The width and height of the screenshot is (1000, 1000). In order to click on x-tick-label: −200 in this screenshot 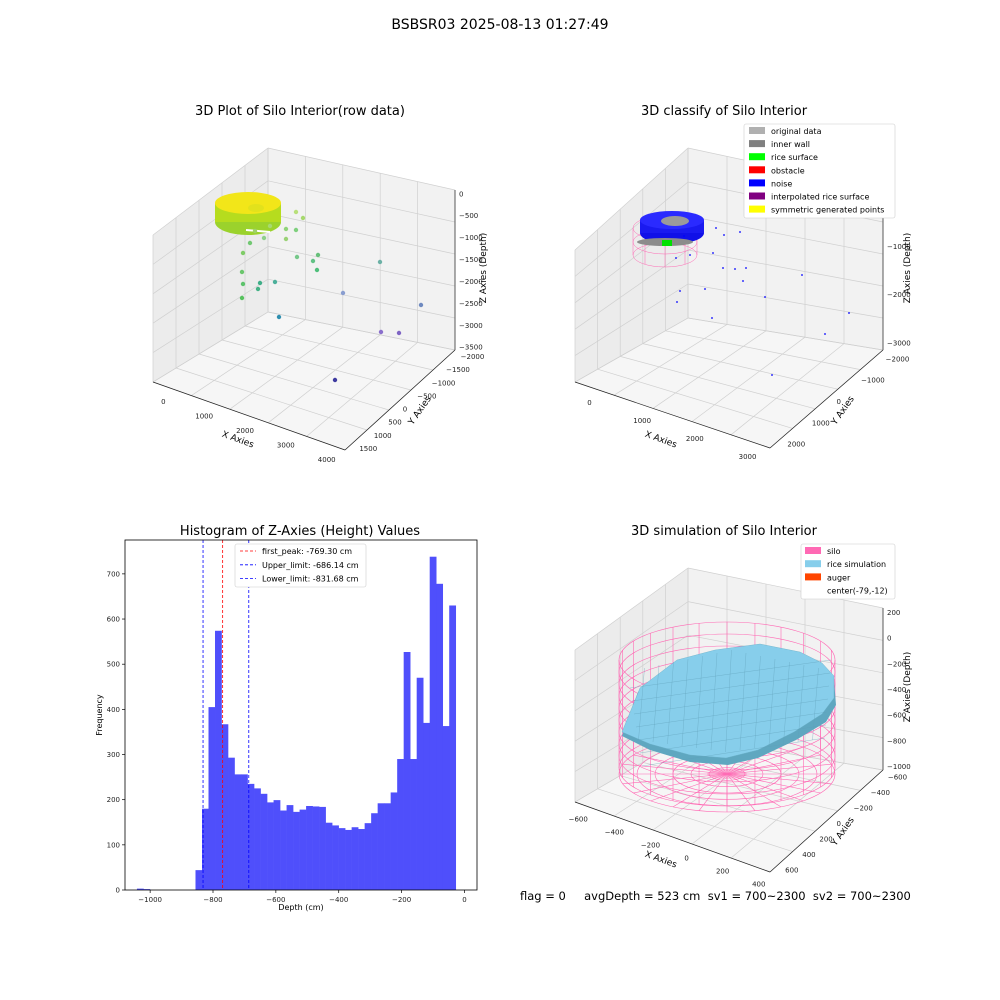, I will do `click(401, 900)`.